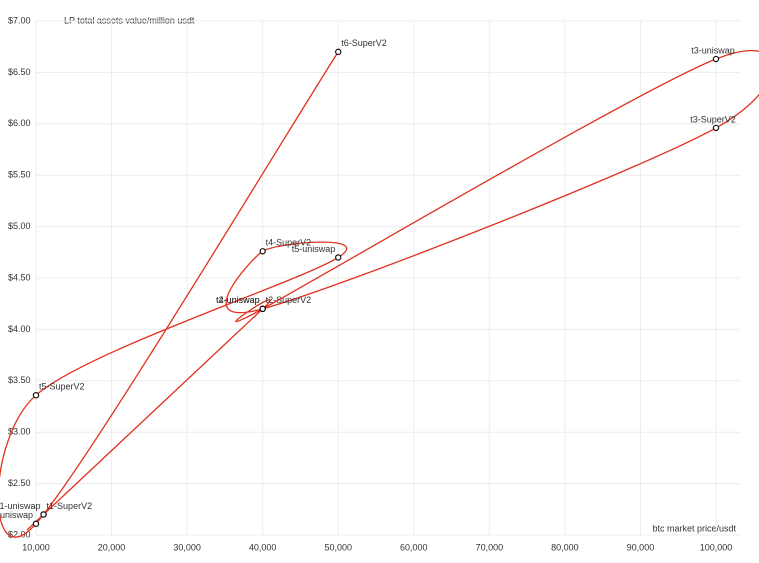  Describe the element at coordinates (289, 243) in the screenshot. I see `point-label: t4-SuperV2` at that location.